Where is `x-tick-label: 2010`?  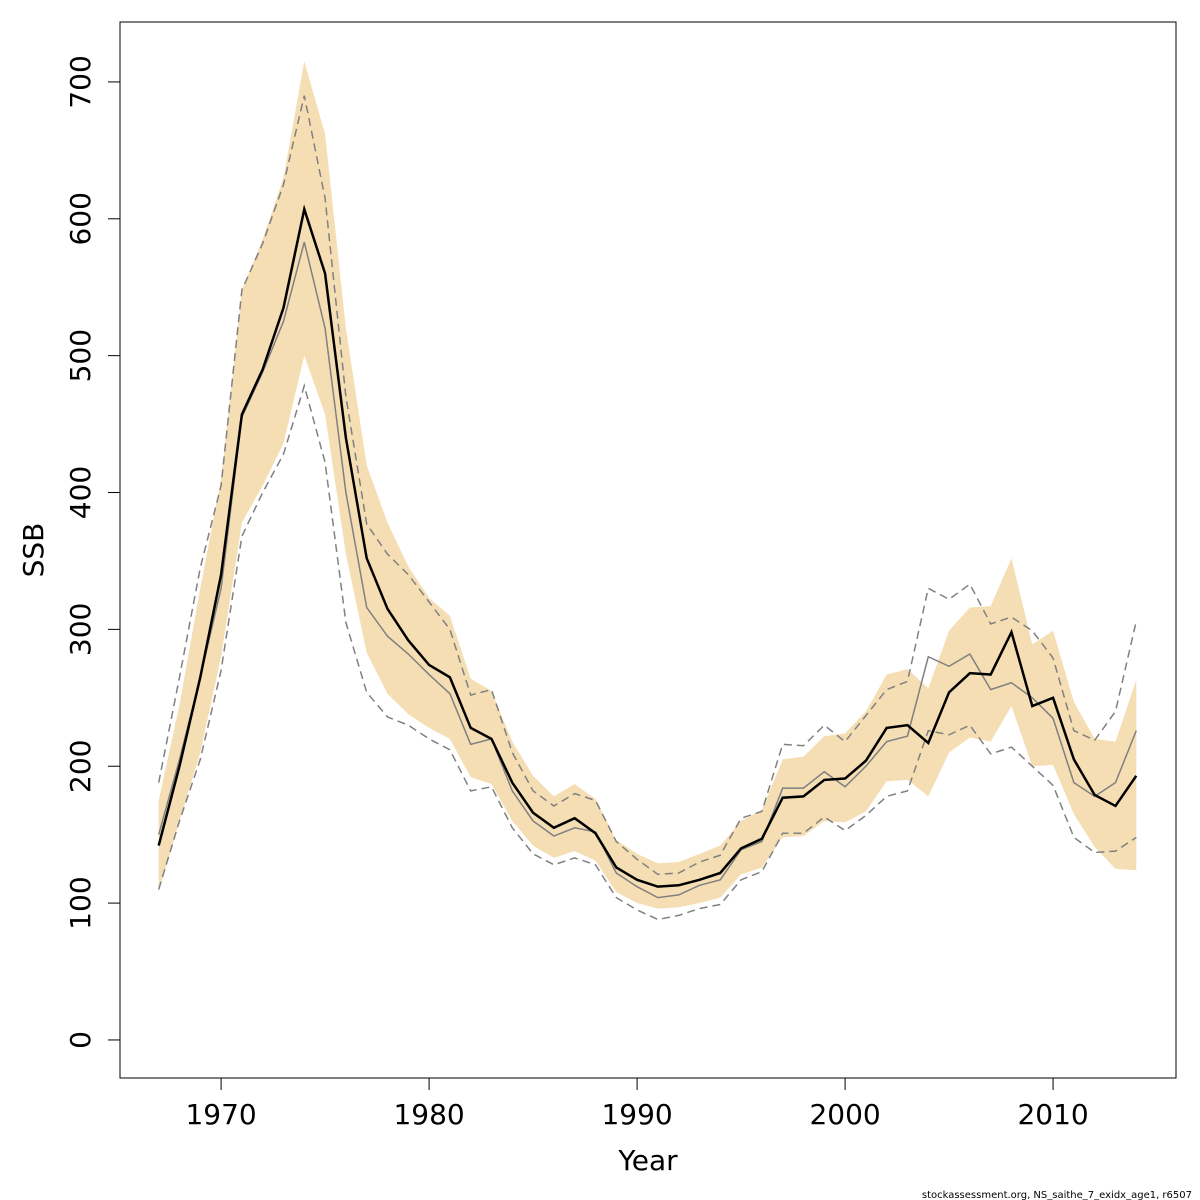
x-tick-label: 2010 is located at coordinates (1052, 1114).